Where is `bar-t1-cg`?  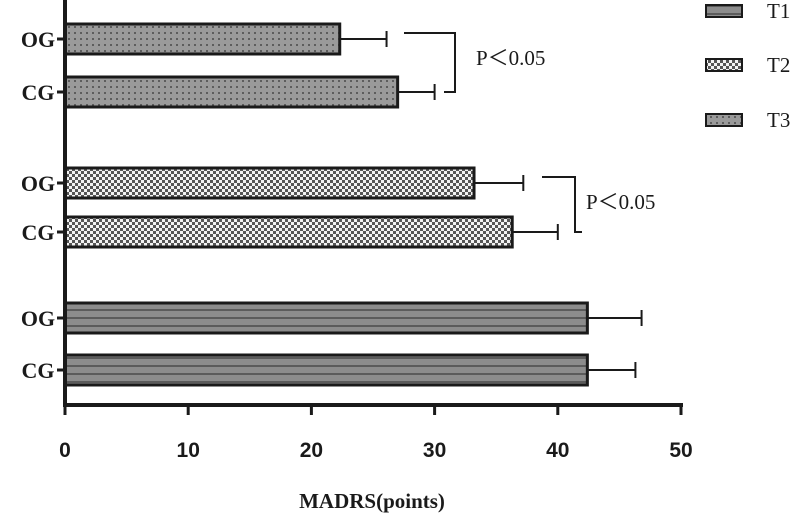
bar-t1-cg is located at coordinates (326, 370).